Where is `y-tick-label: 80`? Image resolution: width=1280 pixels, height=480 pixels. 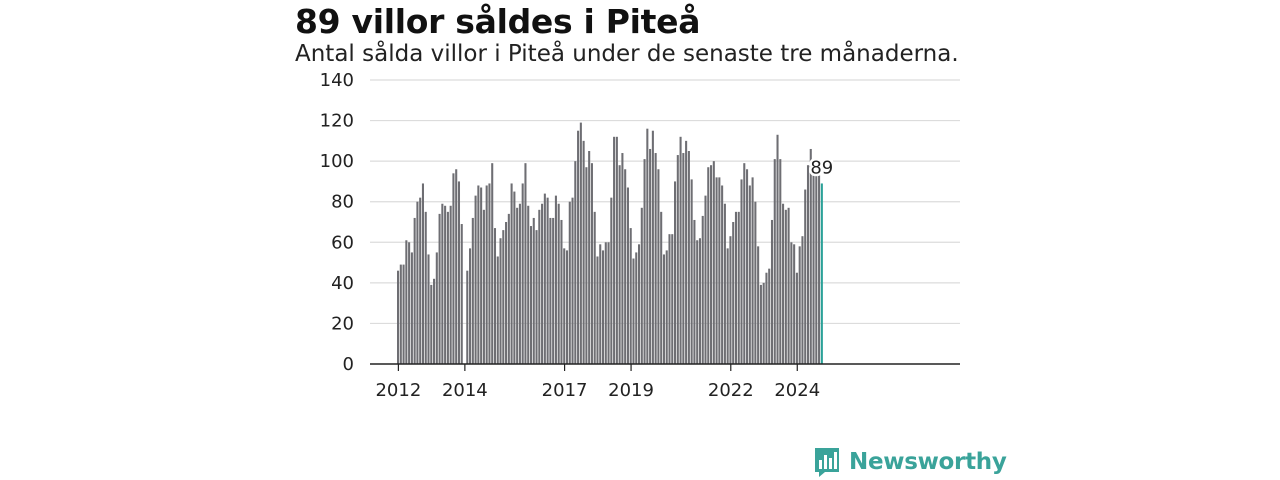
y-tick-label: 80 is located at coordinates (342, 202).